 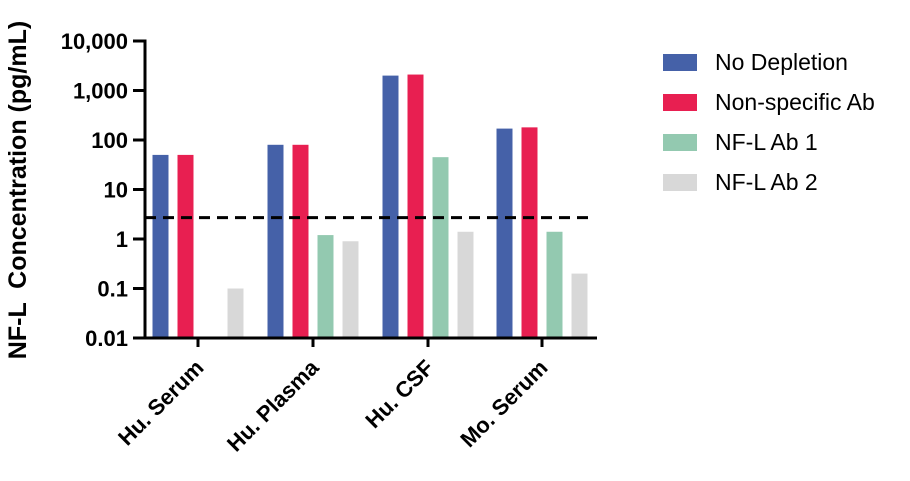 I want to click on bar-non-specific-ab-mo-serum, so click(x=529, y=232).